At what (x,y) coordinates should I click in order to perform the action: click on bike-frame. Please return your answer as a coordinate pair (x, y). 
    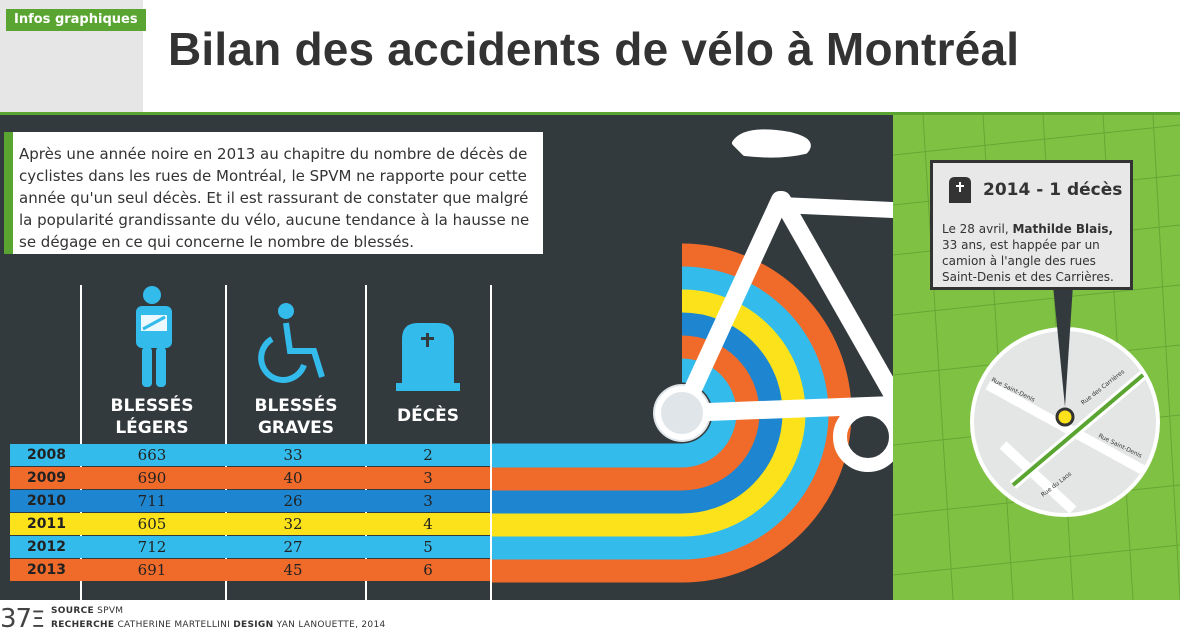
    Looking at the image, I should click on (783, 300).